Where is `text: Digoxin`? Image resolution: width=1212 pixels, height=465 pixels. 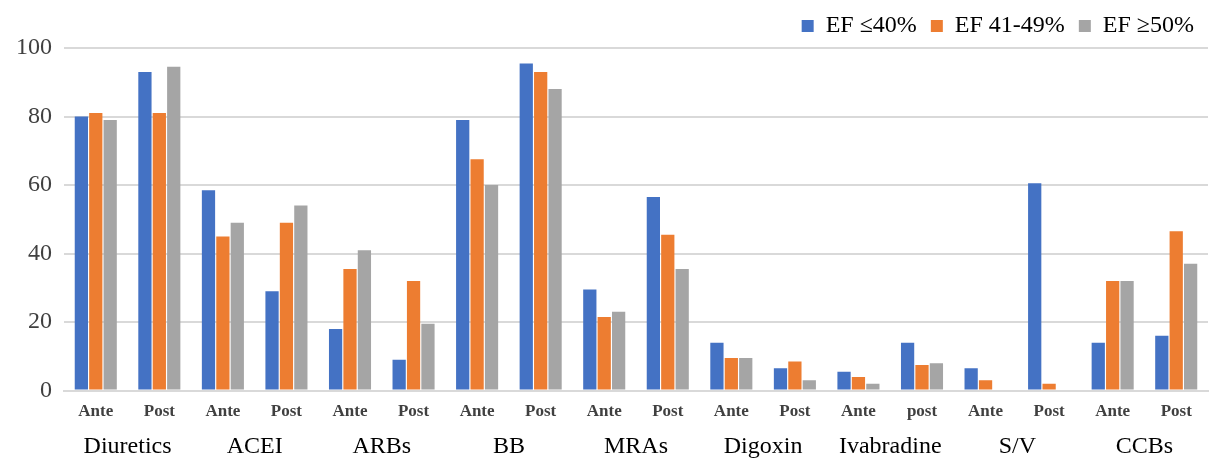 text: Digoxin is located at coordinates (763, 444).